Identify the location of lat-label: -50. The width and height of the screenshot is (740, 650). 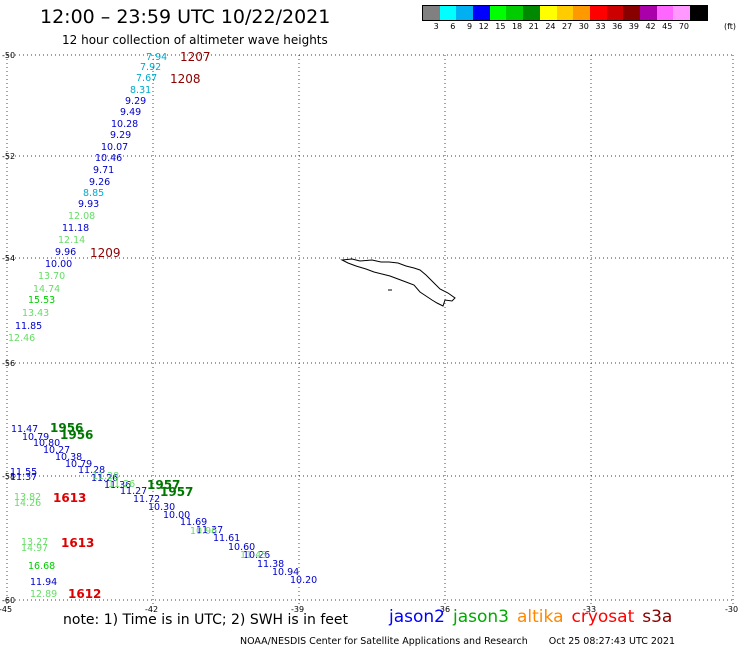
(8, 55).